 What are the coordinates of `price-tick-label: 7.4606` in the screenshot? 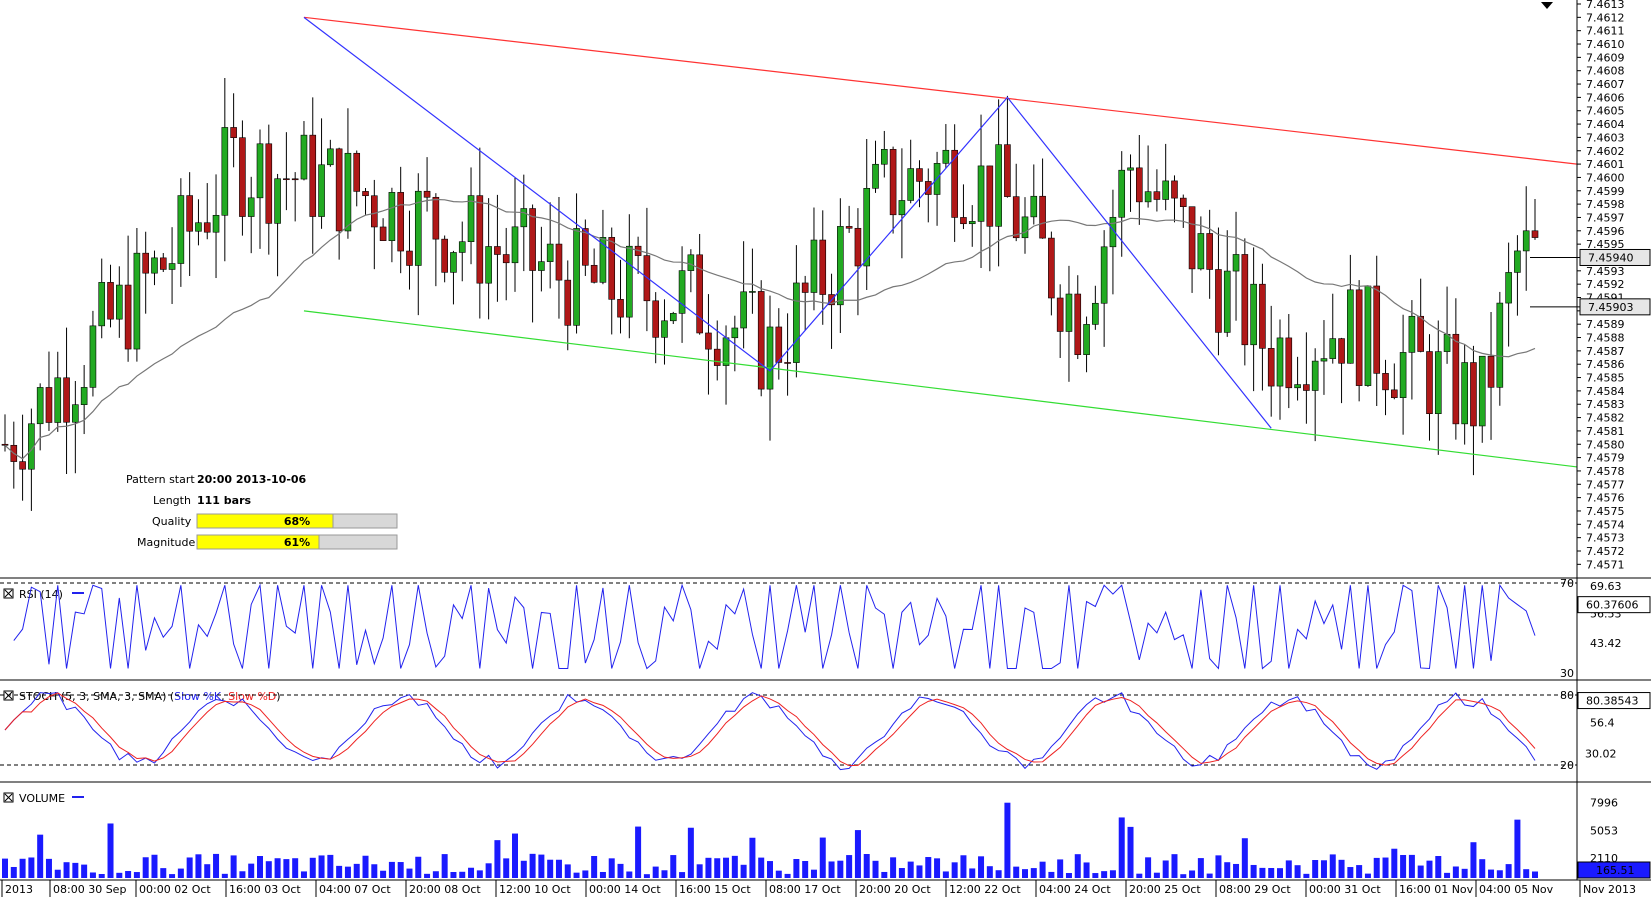 It's located at (1605, 97).